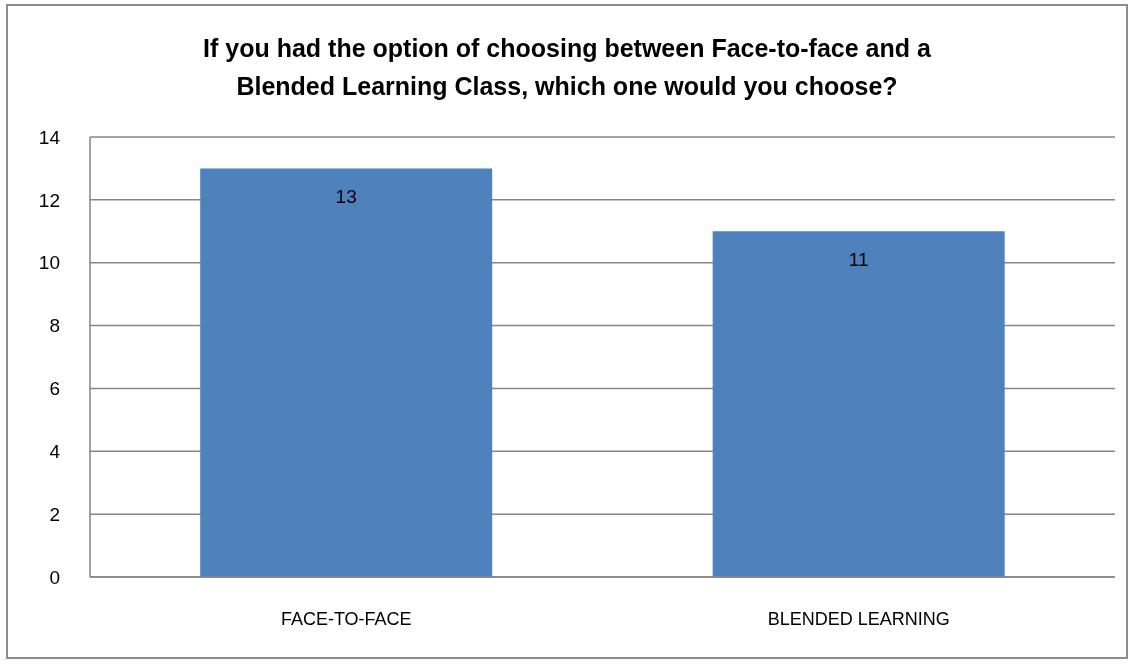 The image size is (1134, 666). Describe the element at coordinates (858, 259) in the screenshot. I see `data-label: 11` at that location.